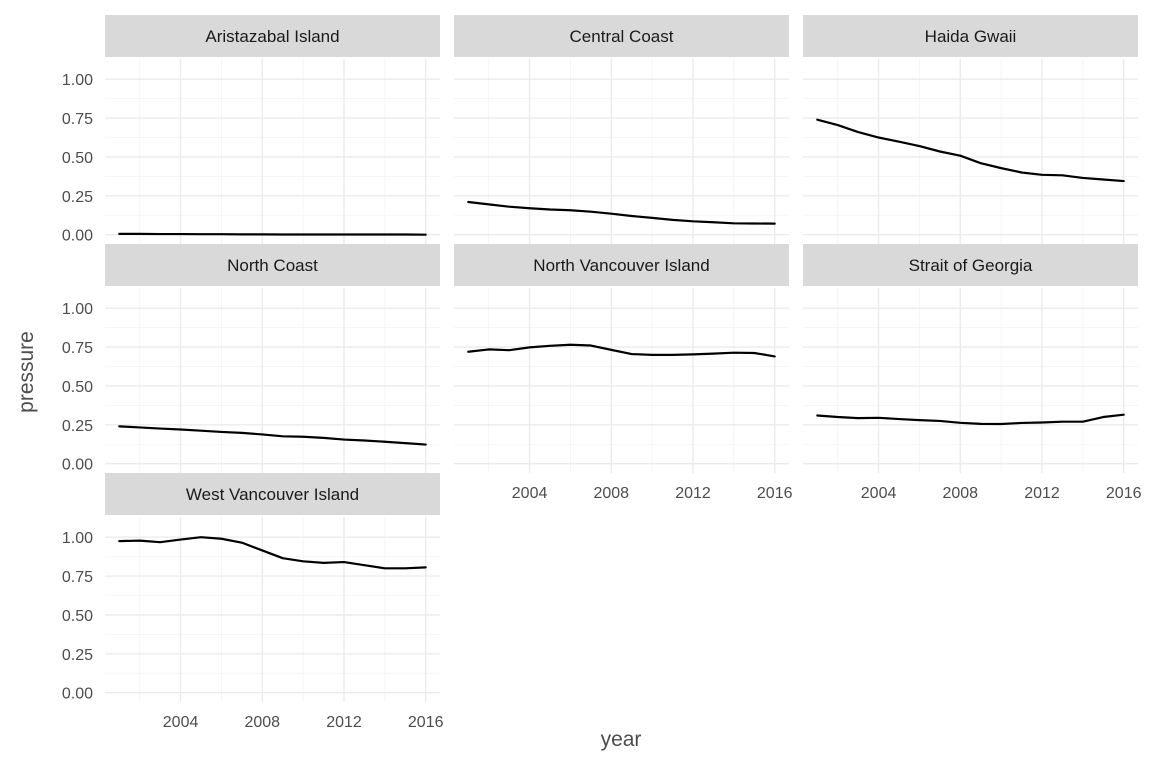  I want to click on series-line-central-coast, so click(621, 212).